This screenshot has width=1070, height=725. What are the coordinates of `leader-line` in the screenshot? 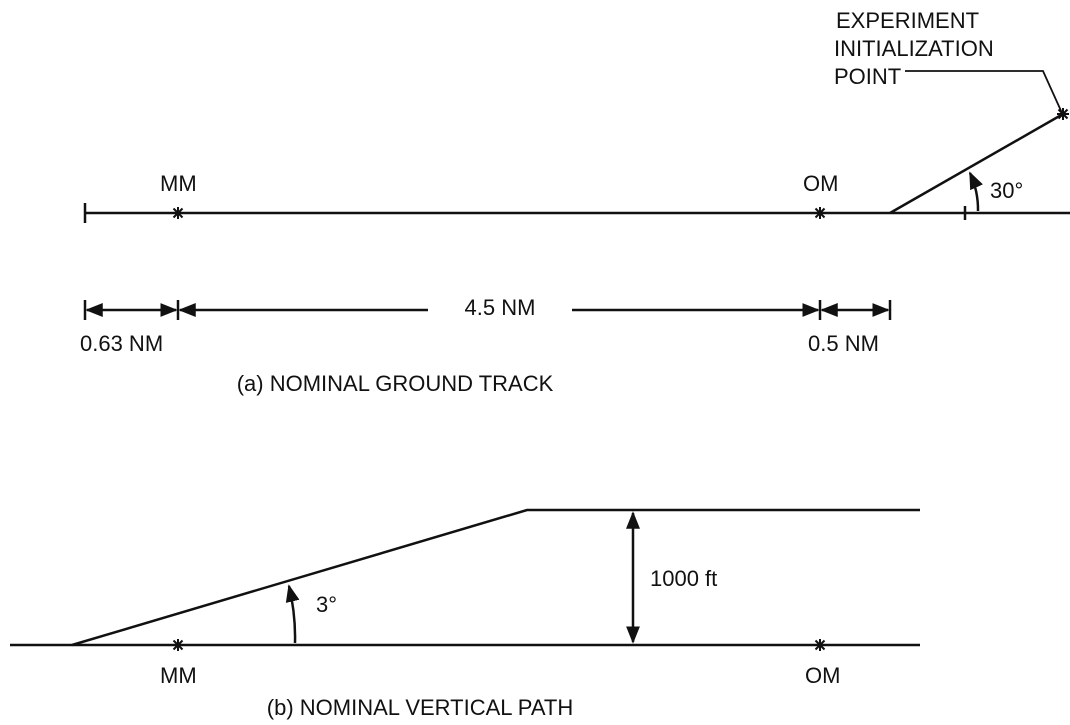 It's located at (984, 92).